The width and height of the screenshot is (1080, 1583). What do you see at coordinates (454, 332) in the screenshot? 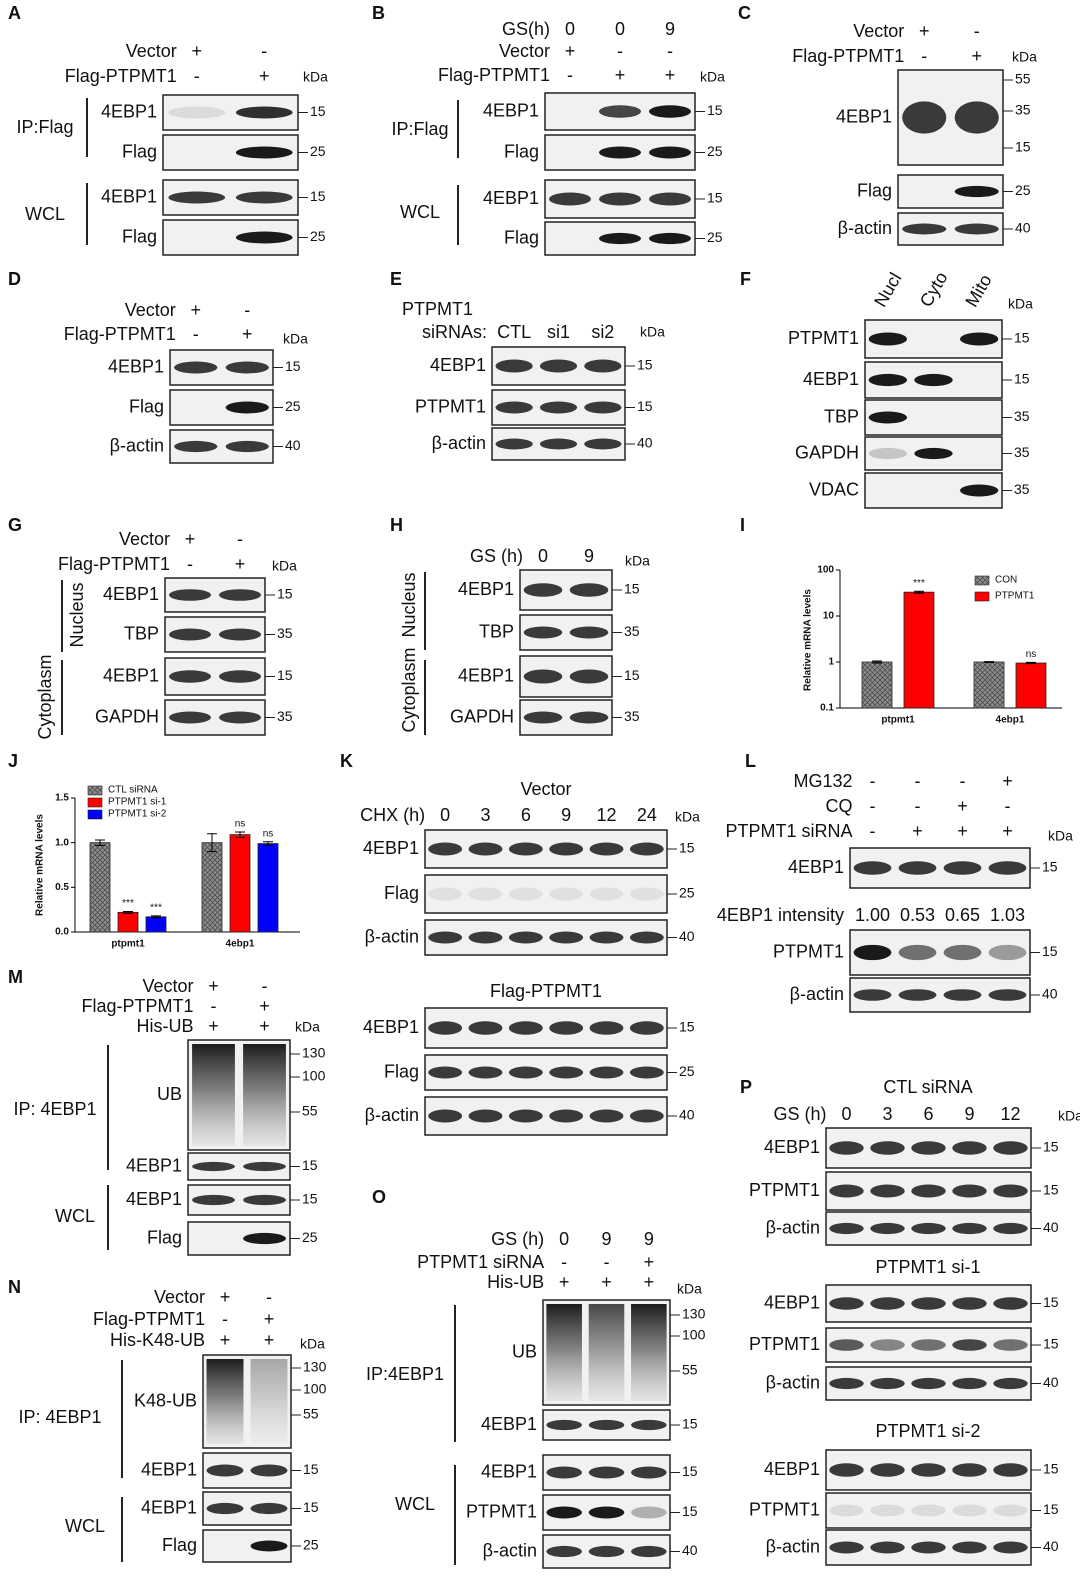
I see `condition-label: siRNAs:` at bounding box center [454, 332].